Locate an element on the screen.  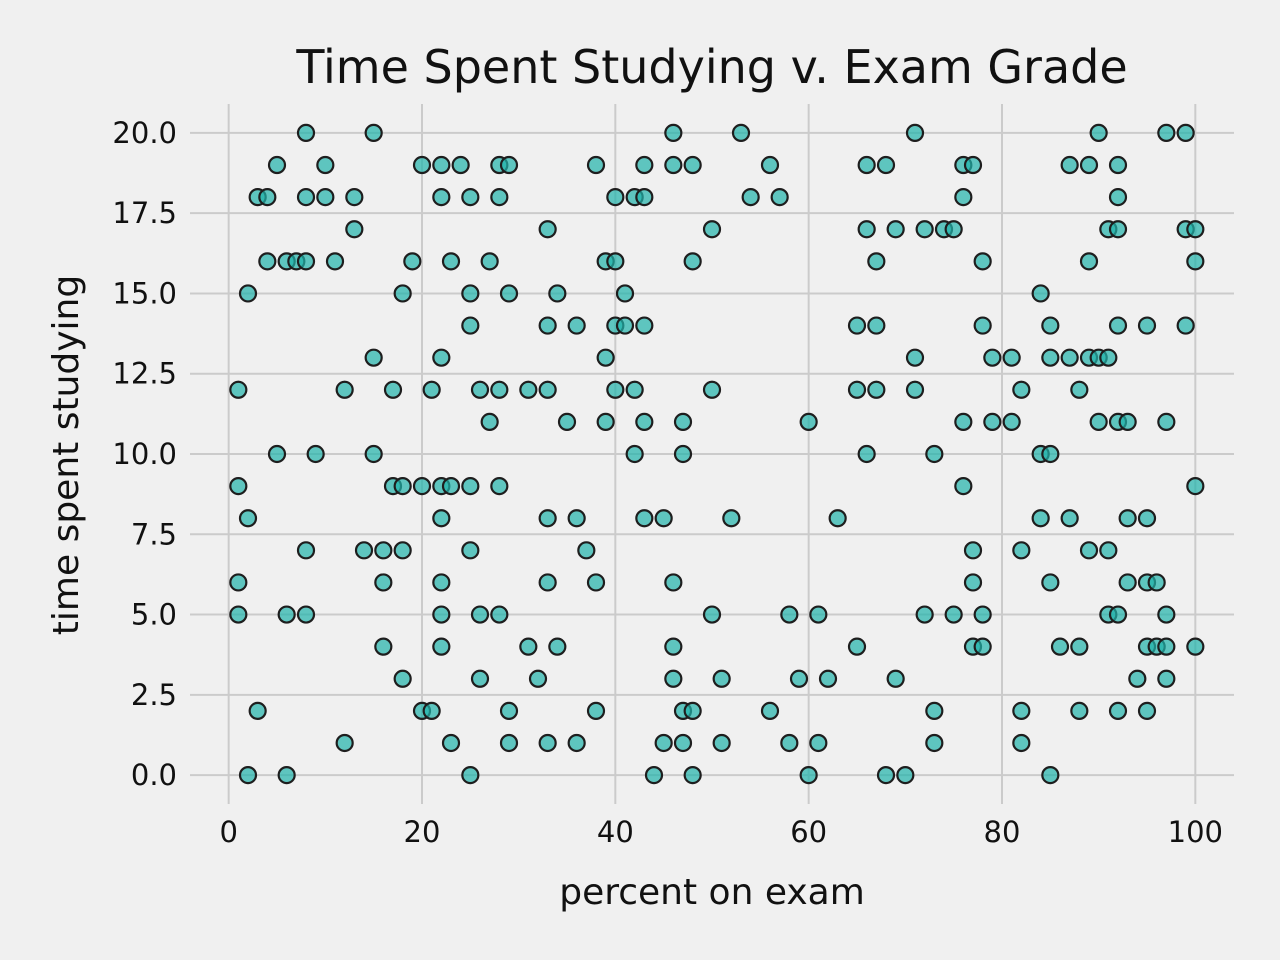
y-tick-label: 2.5 is located at coordinates (154, 695).